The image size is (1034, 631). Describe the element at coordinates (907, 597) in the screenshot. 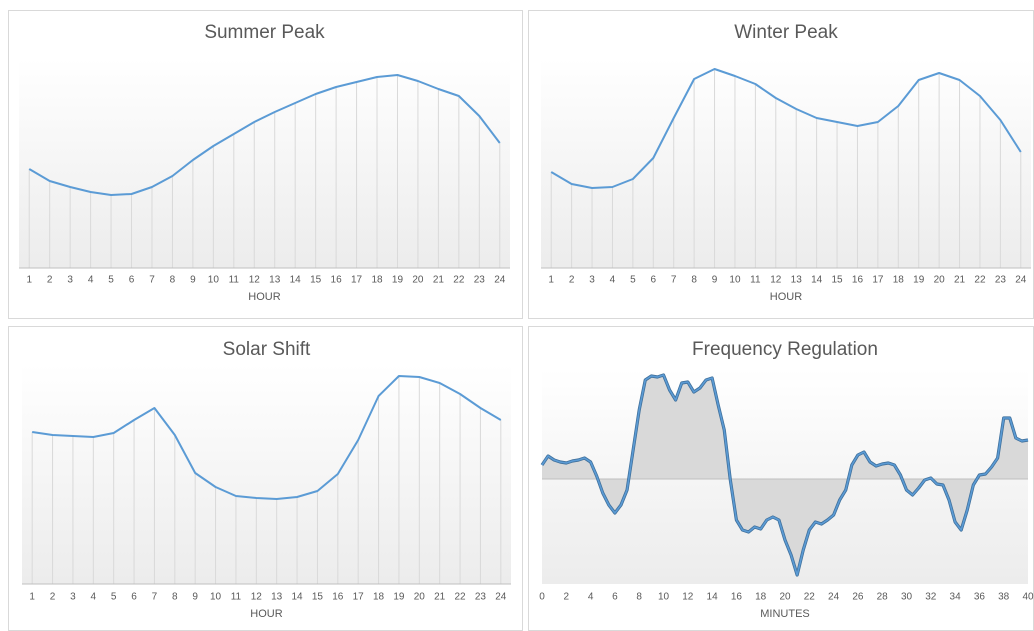

I see `x-tick-label: 30` at that location.